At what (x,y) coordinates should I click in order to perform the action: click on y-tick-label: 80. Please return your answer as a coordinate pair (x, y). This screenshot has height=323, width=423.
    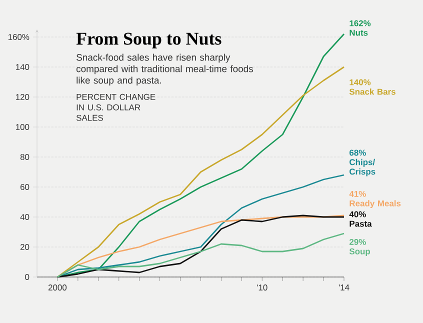
    Looking at the image, I should click on (25, 157).